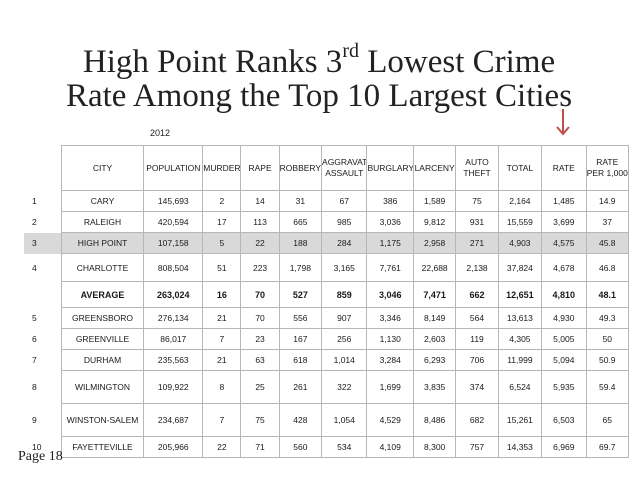 The image size is (638, 479). Describe the element at coordinates (520, 318) in the screenshot. I see `value-cell: 13,613` at that location.